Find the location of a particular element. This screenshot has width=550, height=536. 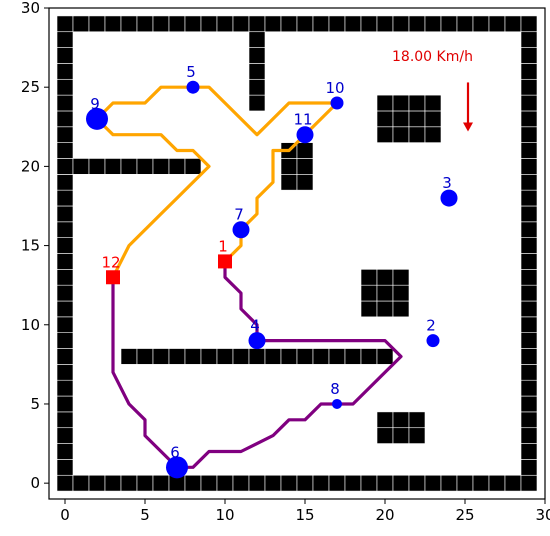

node-7-label: 7 is located at coordinates (239, 215).